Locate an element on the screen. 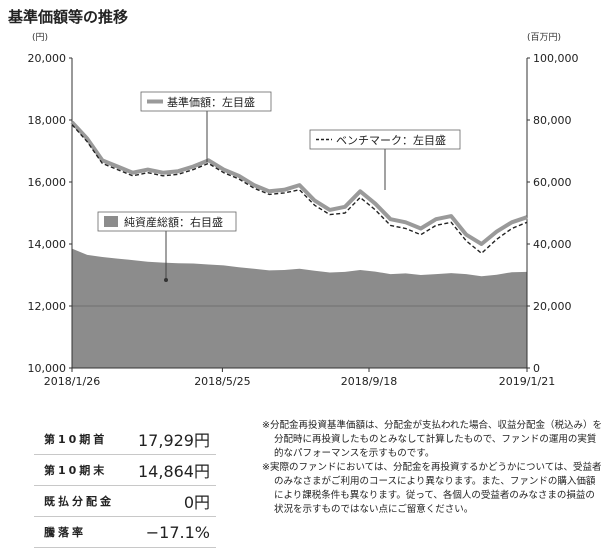 The width and height of the screenshot is (613, 548). right-tick-label: 40,000 is located at coordinates (552, 244).